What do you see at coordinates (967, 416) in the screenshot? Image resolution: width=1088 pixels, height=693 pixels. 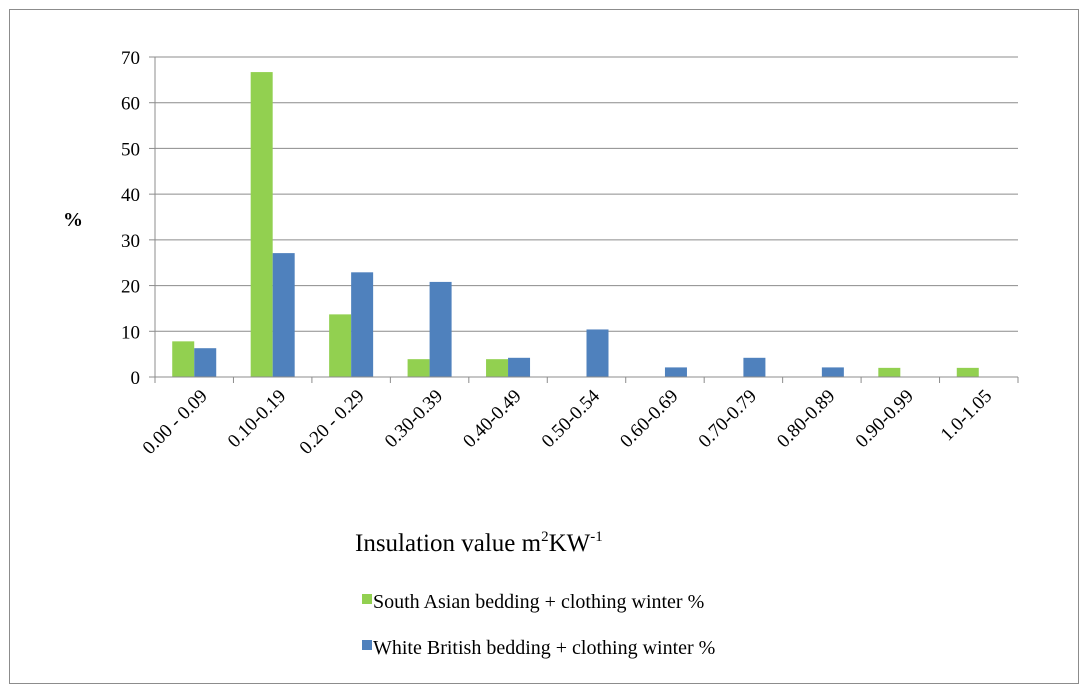 I see `x-tick-label: 1.0-1.05` at bounding box center [967, 416].